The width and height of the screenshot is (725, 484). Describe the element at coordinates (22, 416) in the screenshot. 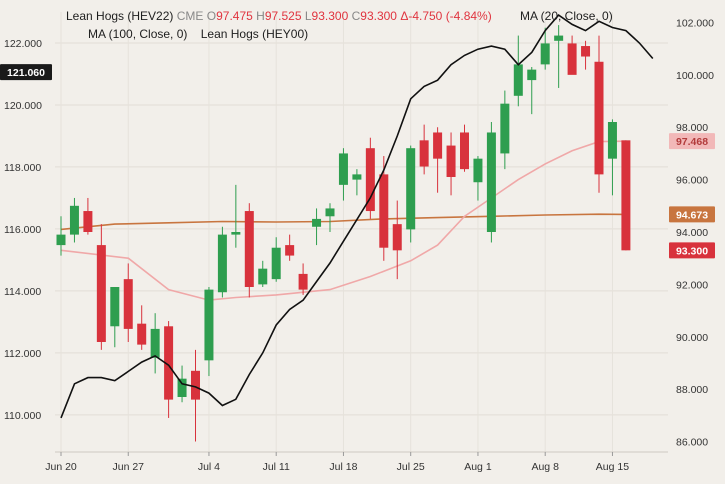

I see `left-tick-label: 110.000` at that location.